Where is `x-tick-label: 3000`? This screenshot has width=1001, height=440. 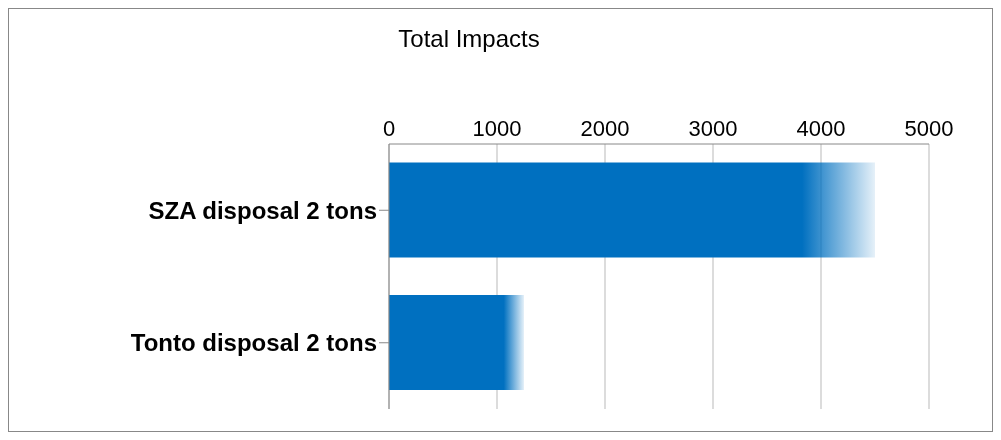 x-tick-label: 3000 is located at coordinates (713, 128).